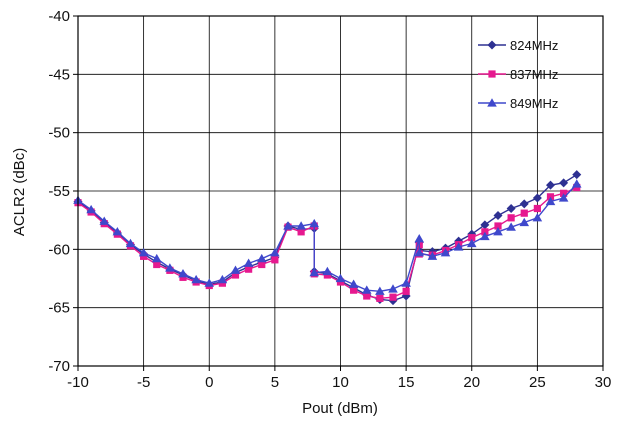 Image resolution: width=620 pixels, height=421 pixels. What do you see at coordinates (603, 382) in the screenshot?
I see `x-tick-label: 30` at bounding box center [603, 382].